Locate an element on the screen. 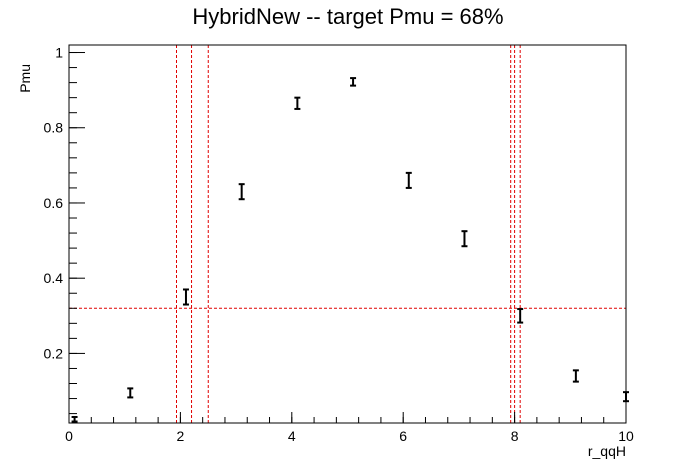 This screenshot has height=472, width=696. y-tick-label: 0.2 is located at coordinates (54, 353).